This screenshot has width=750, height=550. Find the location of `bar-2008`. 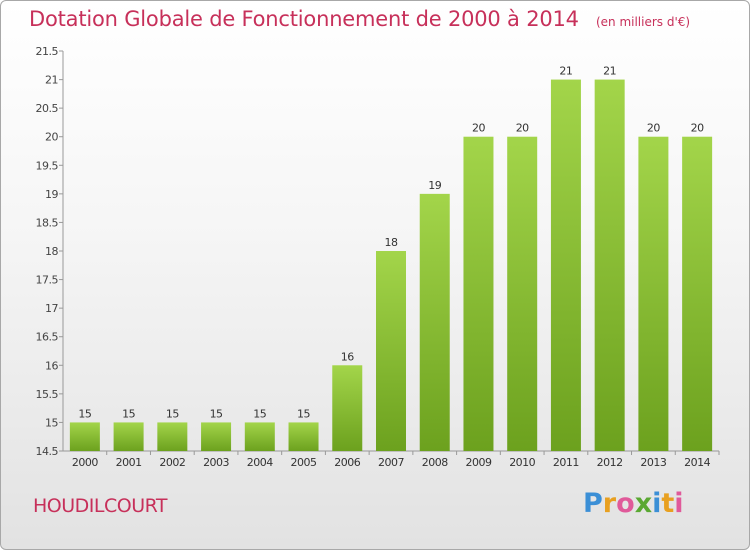

bar-2008 is located at coordinates (434, 322).